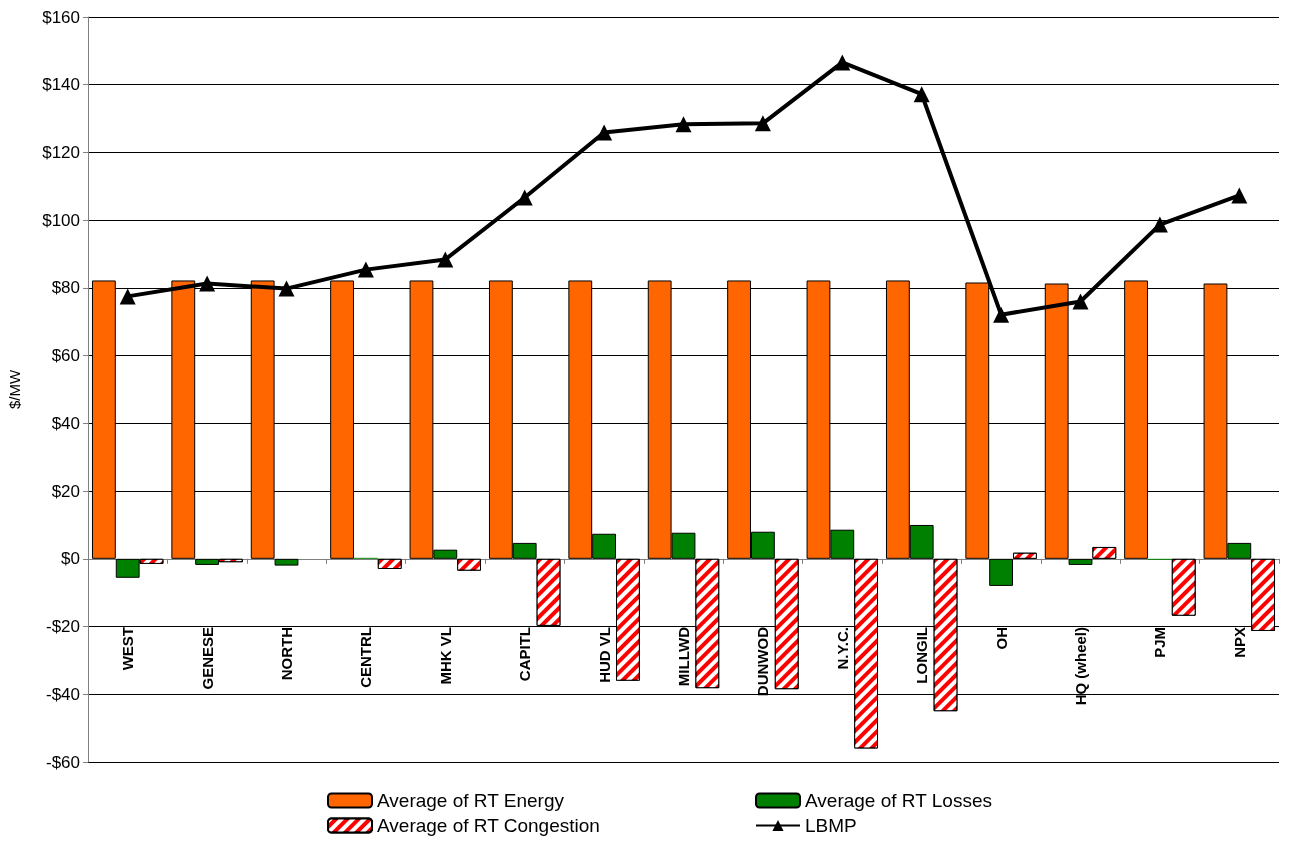 The height and width of the screenshot is (850, 1289). I want to click on y-tick-label: $120, so click(61, 152).